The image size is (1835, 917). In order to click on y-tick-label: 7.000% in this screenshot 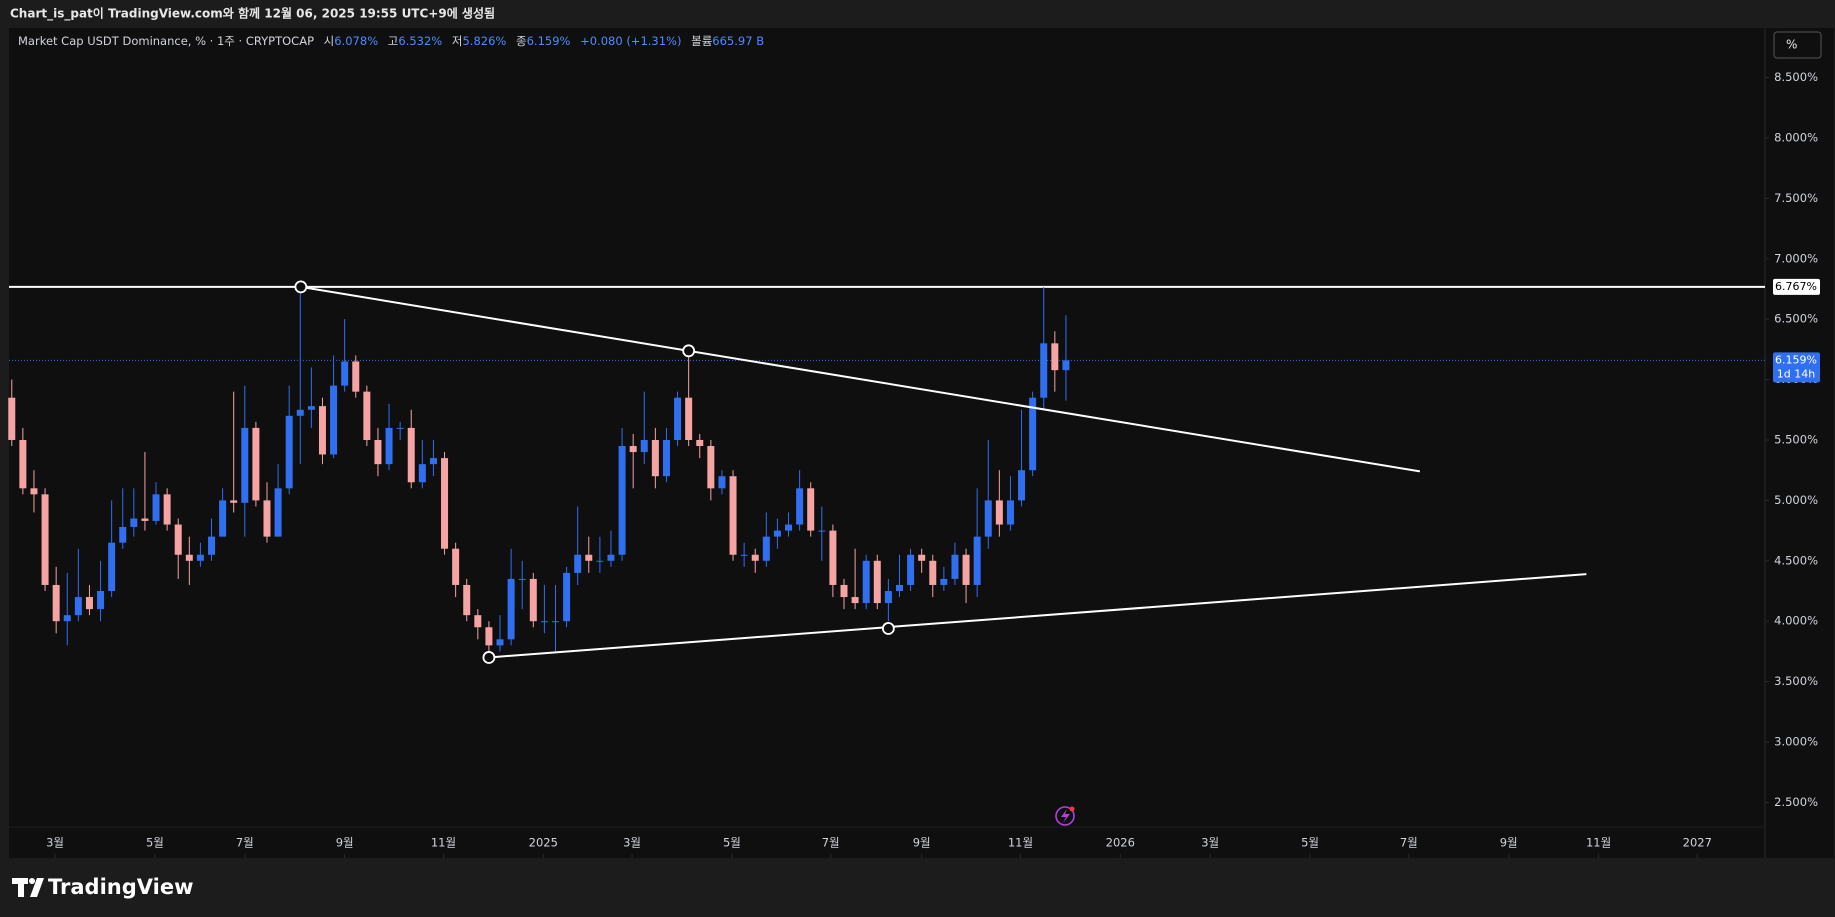, I will do `click(1796, 258)`.